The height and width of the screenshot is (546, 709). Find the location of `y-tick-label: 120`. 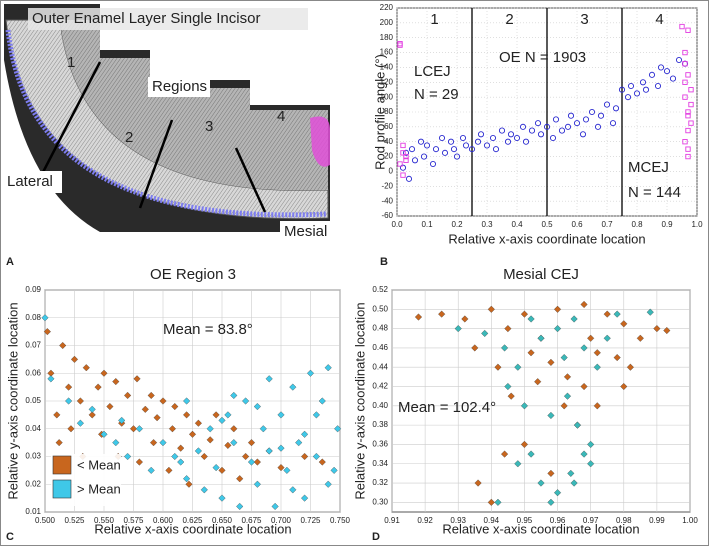

y-tick-label: 120 is located at coordinates (387, 81).